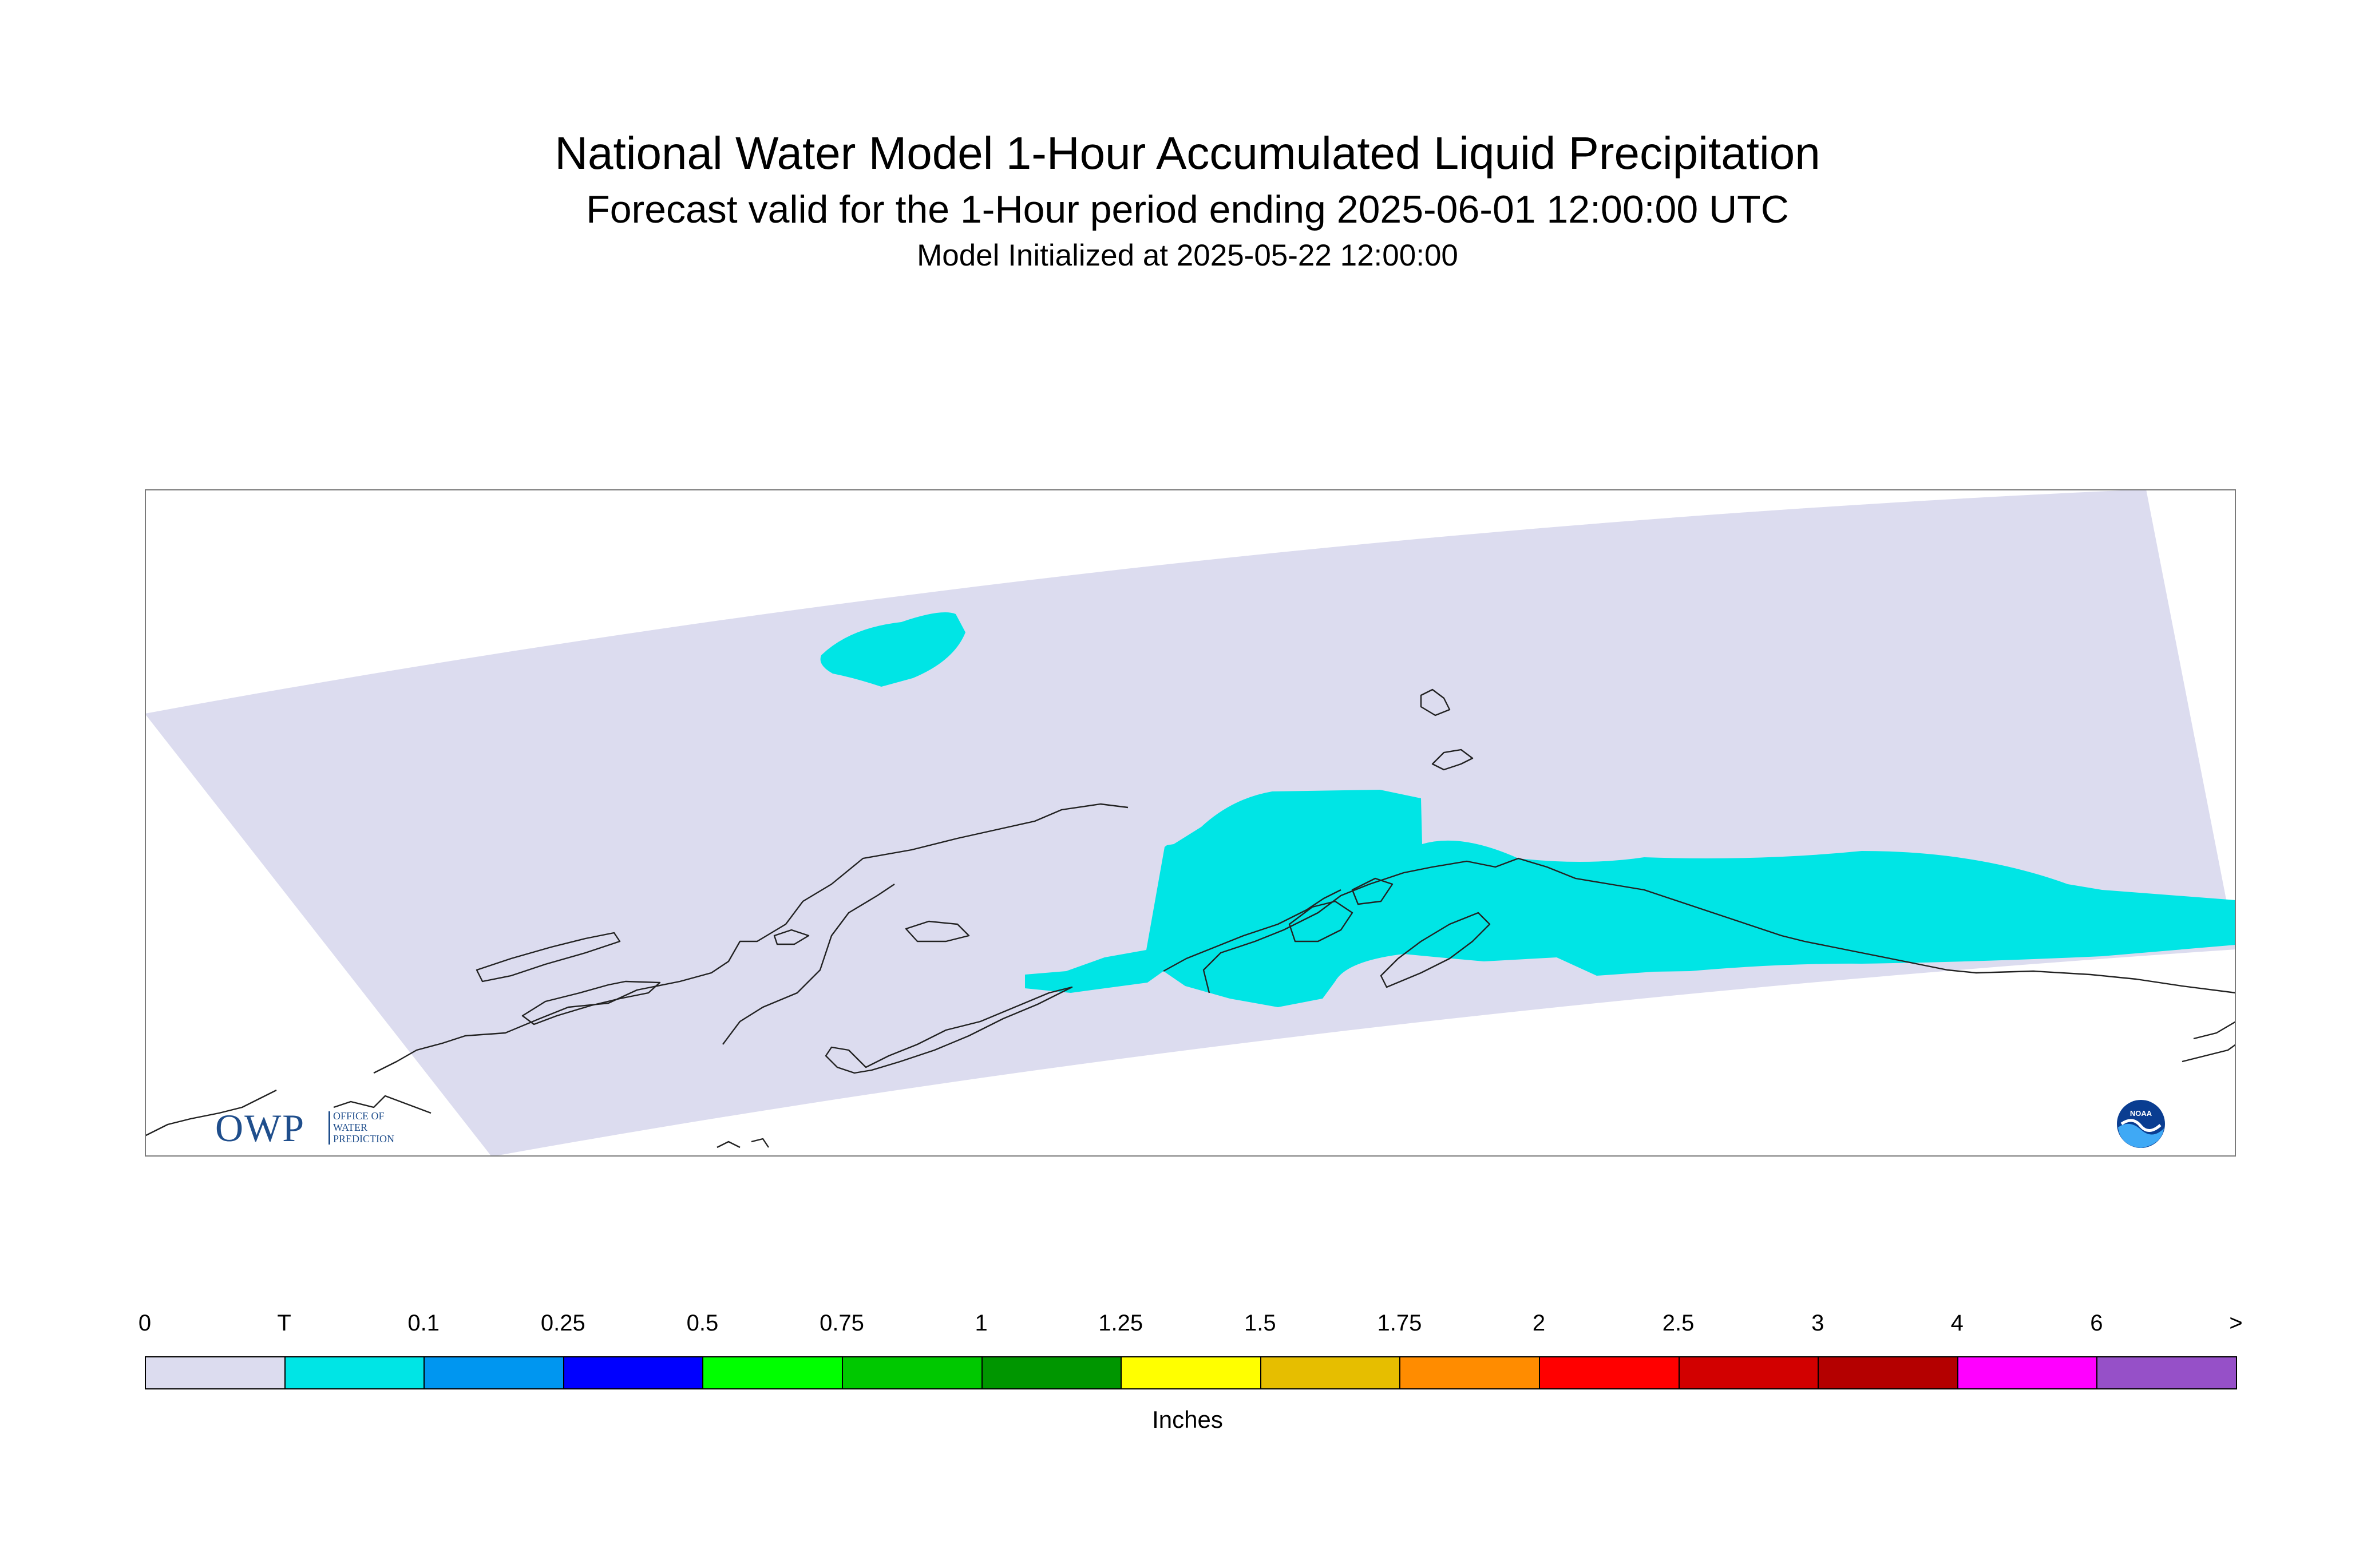  Describe the element at coordinates (743, 1143) in the screenshot. I see `aleutian-islands` at that location.